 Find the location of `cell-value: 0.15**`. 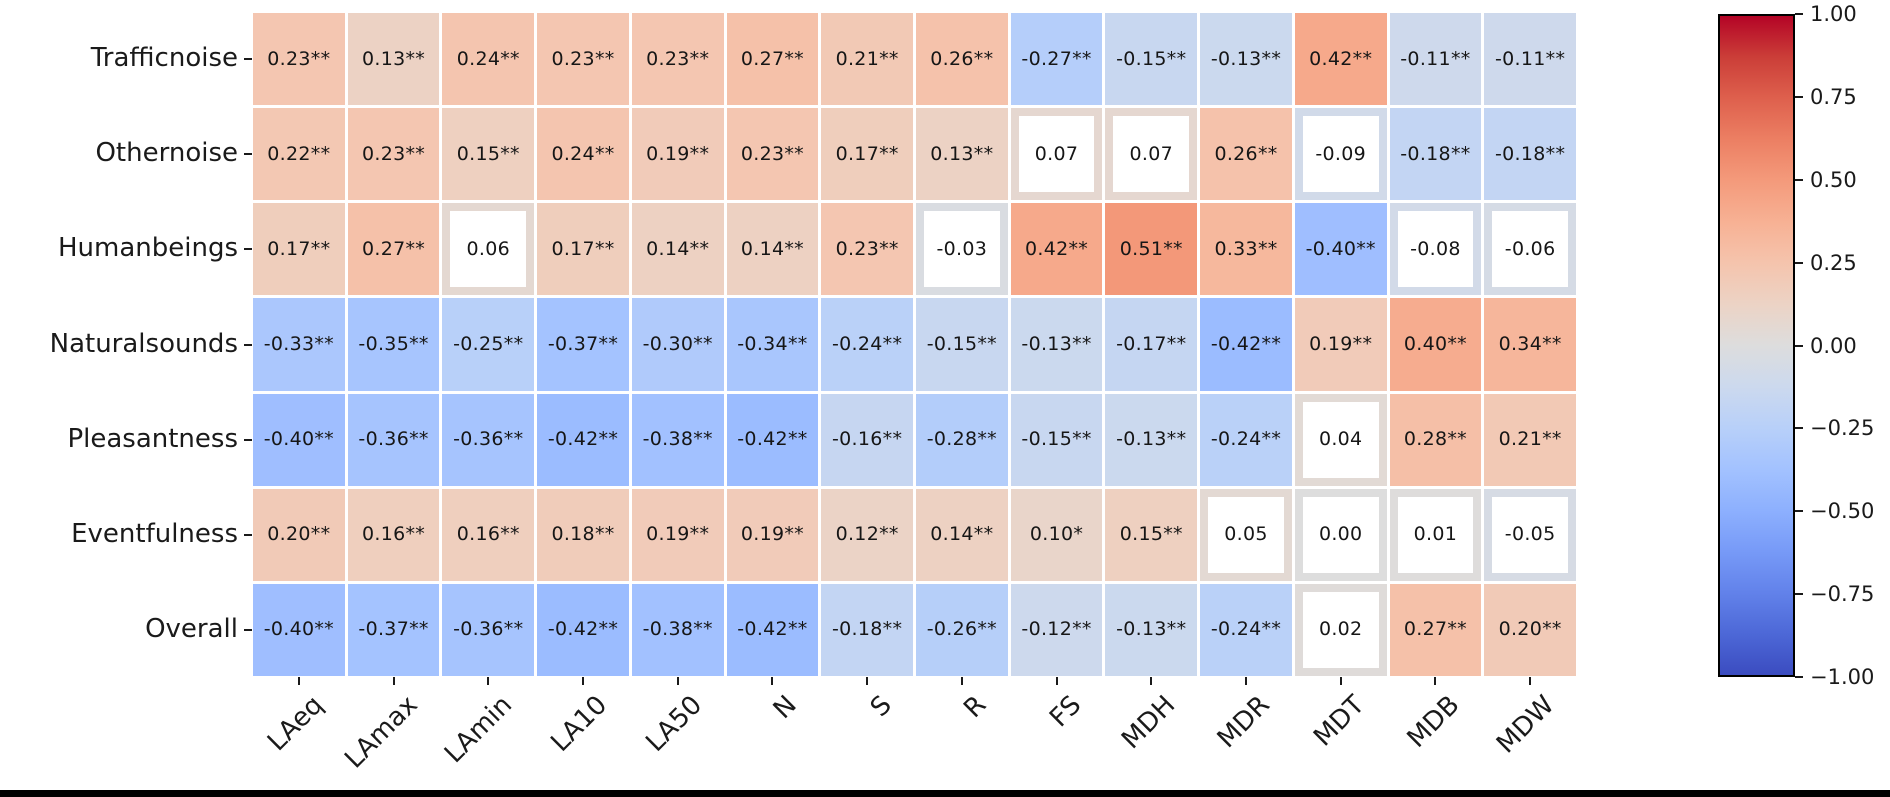

cell-value: 0.15** is located at coordinates (488, 153).